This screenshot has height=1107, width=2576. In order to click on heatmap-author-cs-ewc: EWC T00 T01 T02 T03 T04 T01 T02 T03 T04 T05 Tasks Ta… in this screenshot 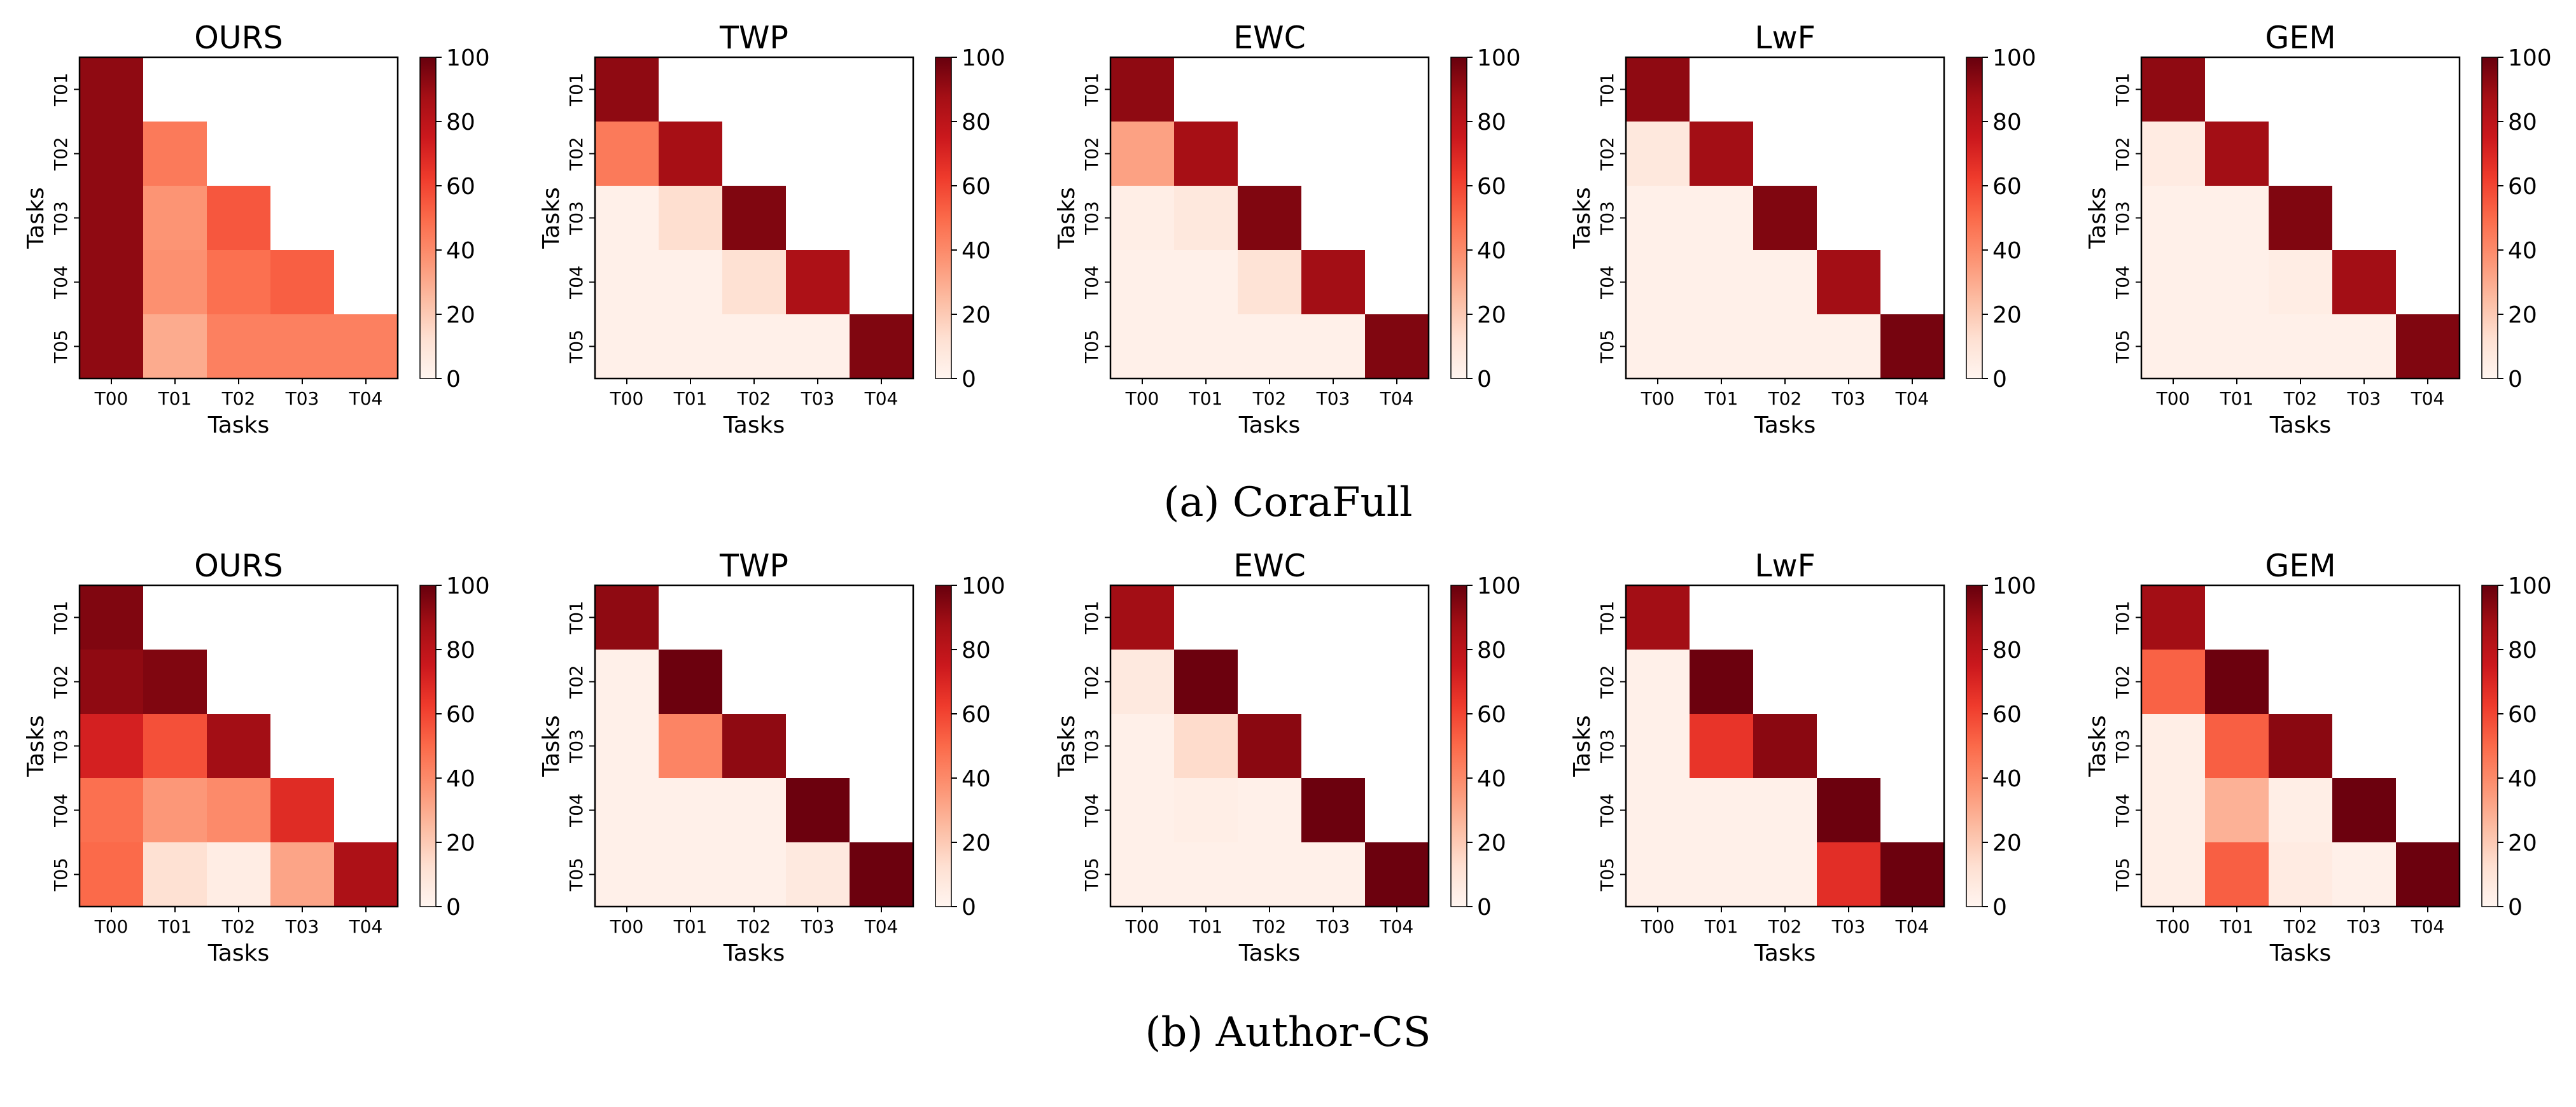, I will do `click(1287, 757)`.